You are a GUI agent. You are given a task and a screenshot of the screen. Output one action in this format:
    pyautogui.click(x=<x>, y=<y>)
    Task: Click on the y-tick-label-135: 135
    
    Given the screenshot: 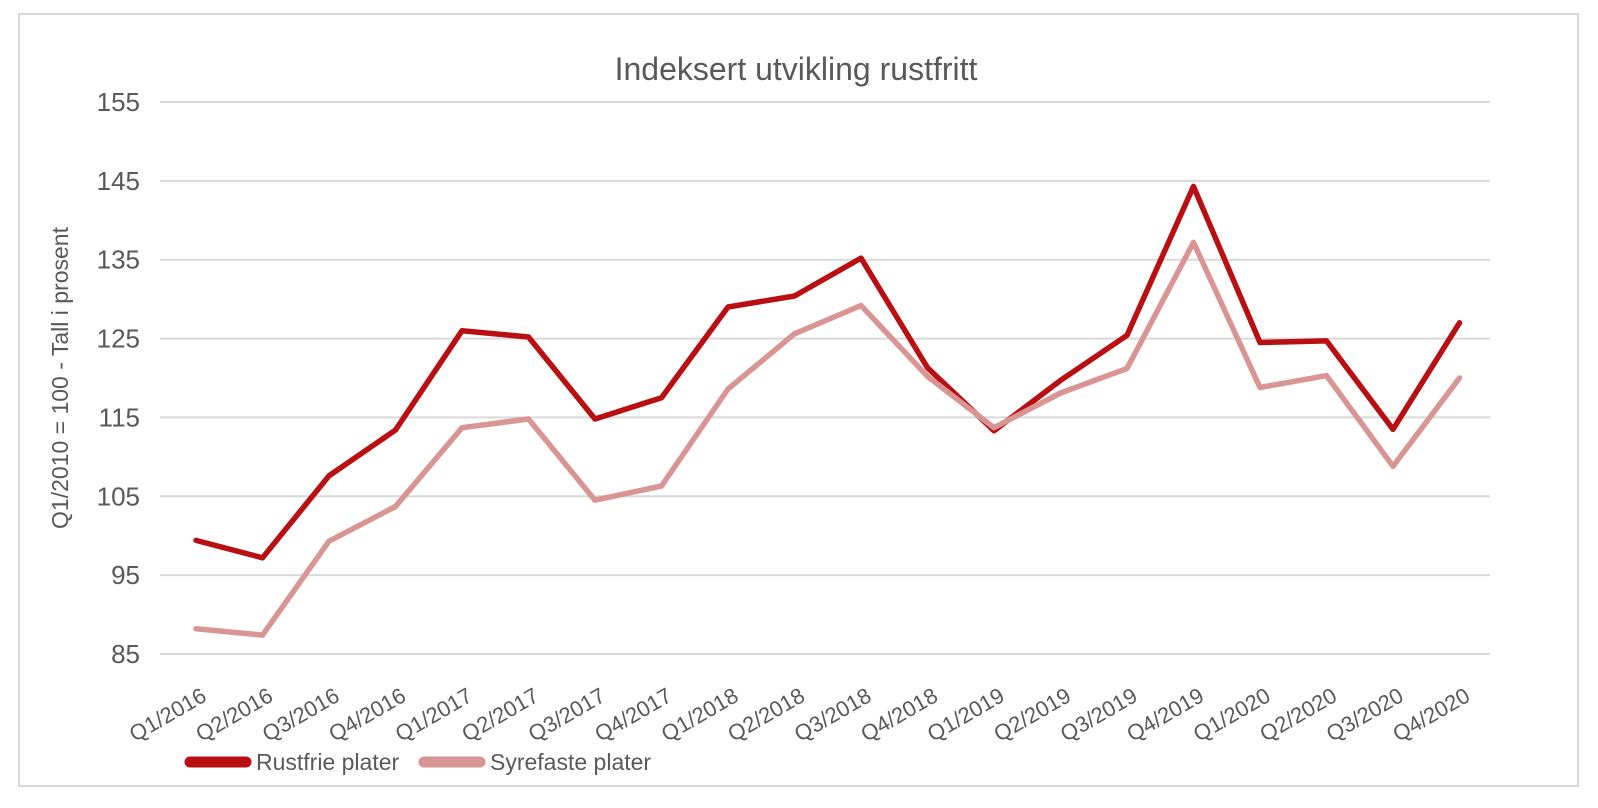 What is the action you would take?
    pyautogui.click(x=118, y=260)
    